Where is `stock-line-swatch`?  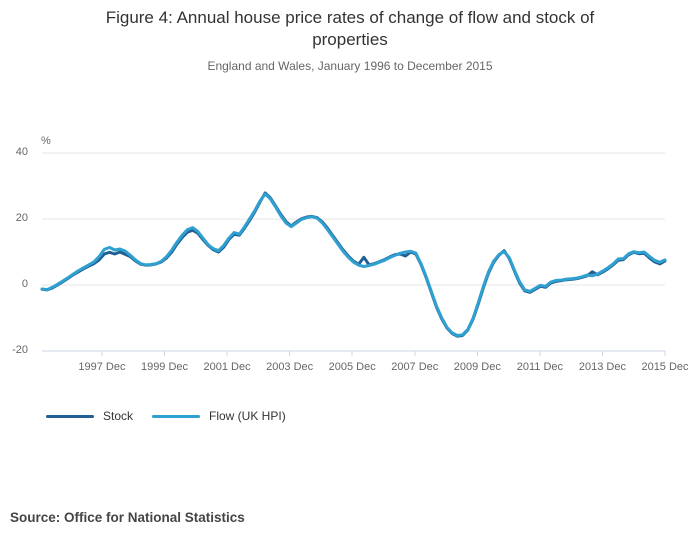 stock-line-swatch is located at coordinates (70, 416).